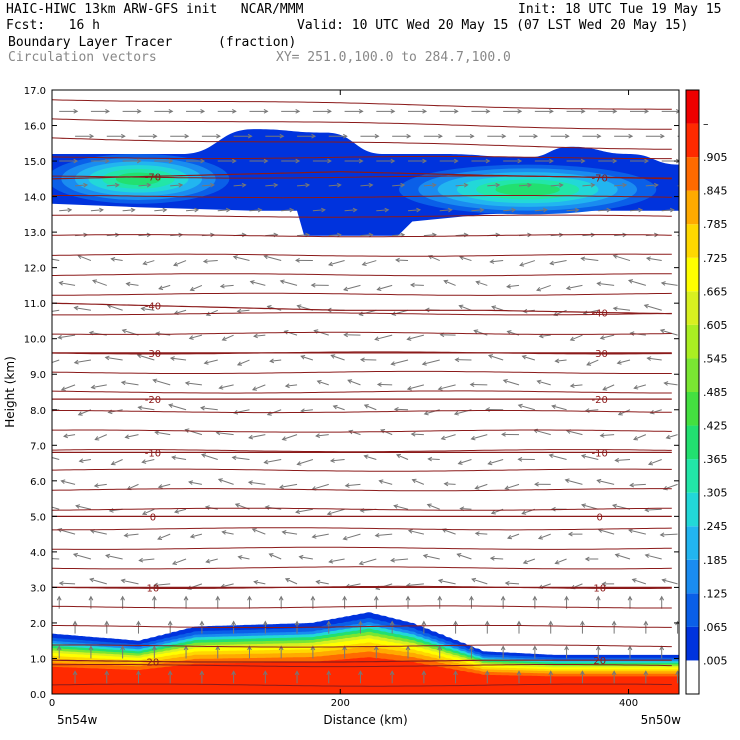  What do you see at coordinates (38, 553) in the screenshot?
I see `y-tick-label: 4.0` at bounding box center [38, 553].